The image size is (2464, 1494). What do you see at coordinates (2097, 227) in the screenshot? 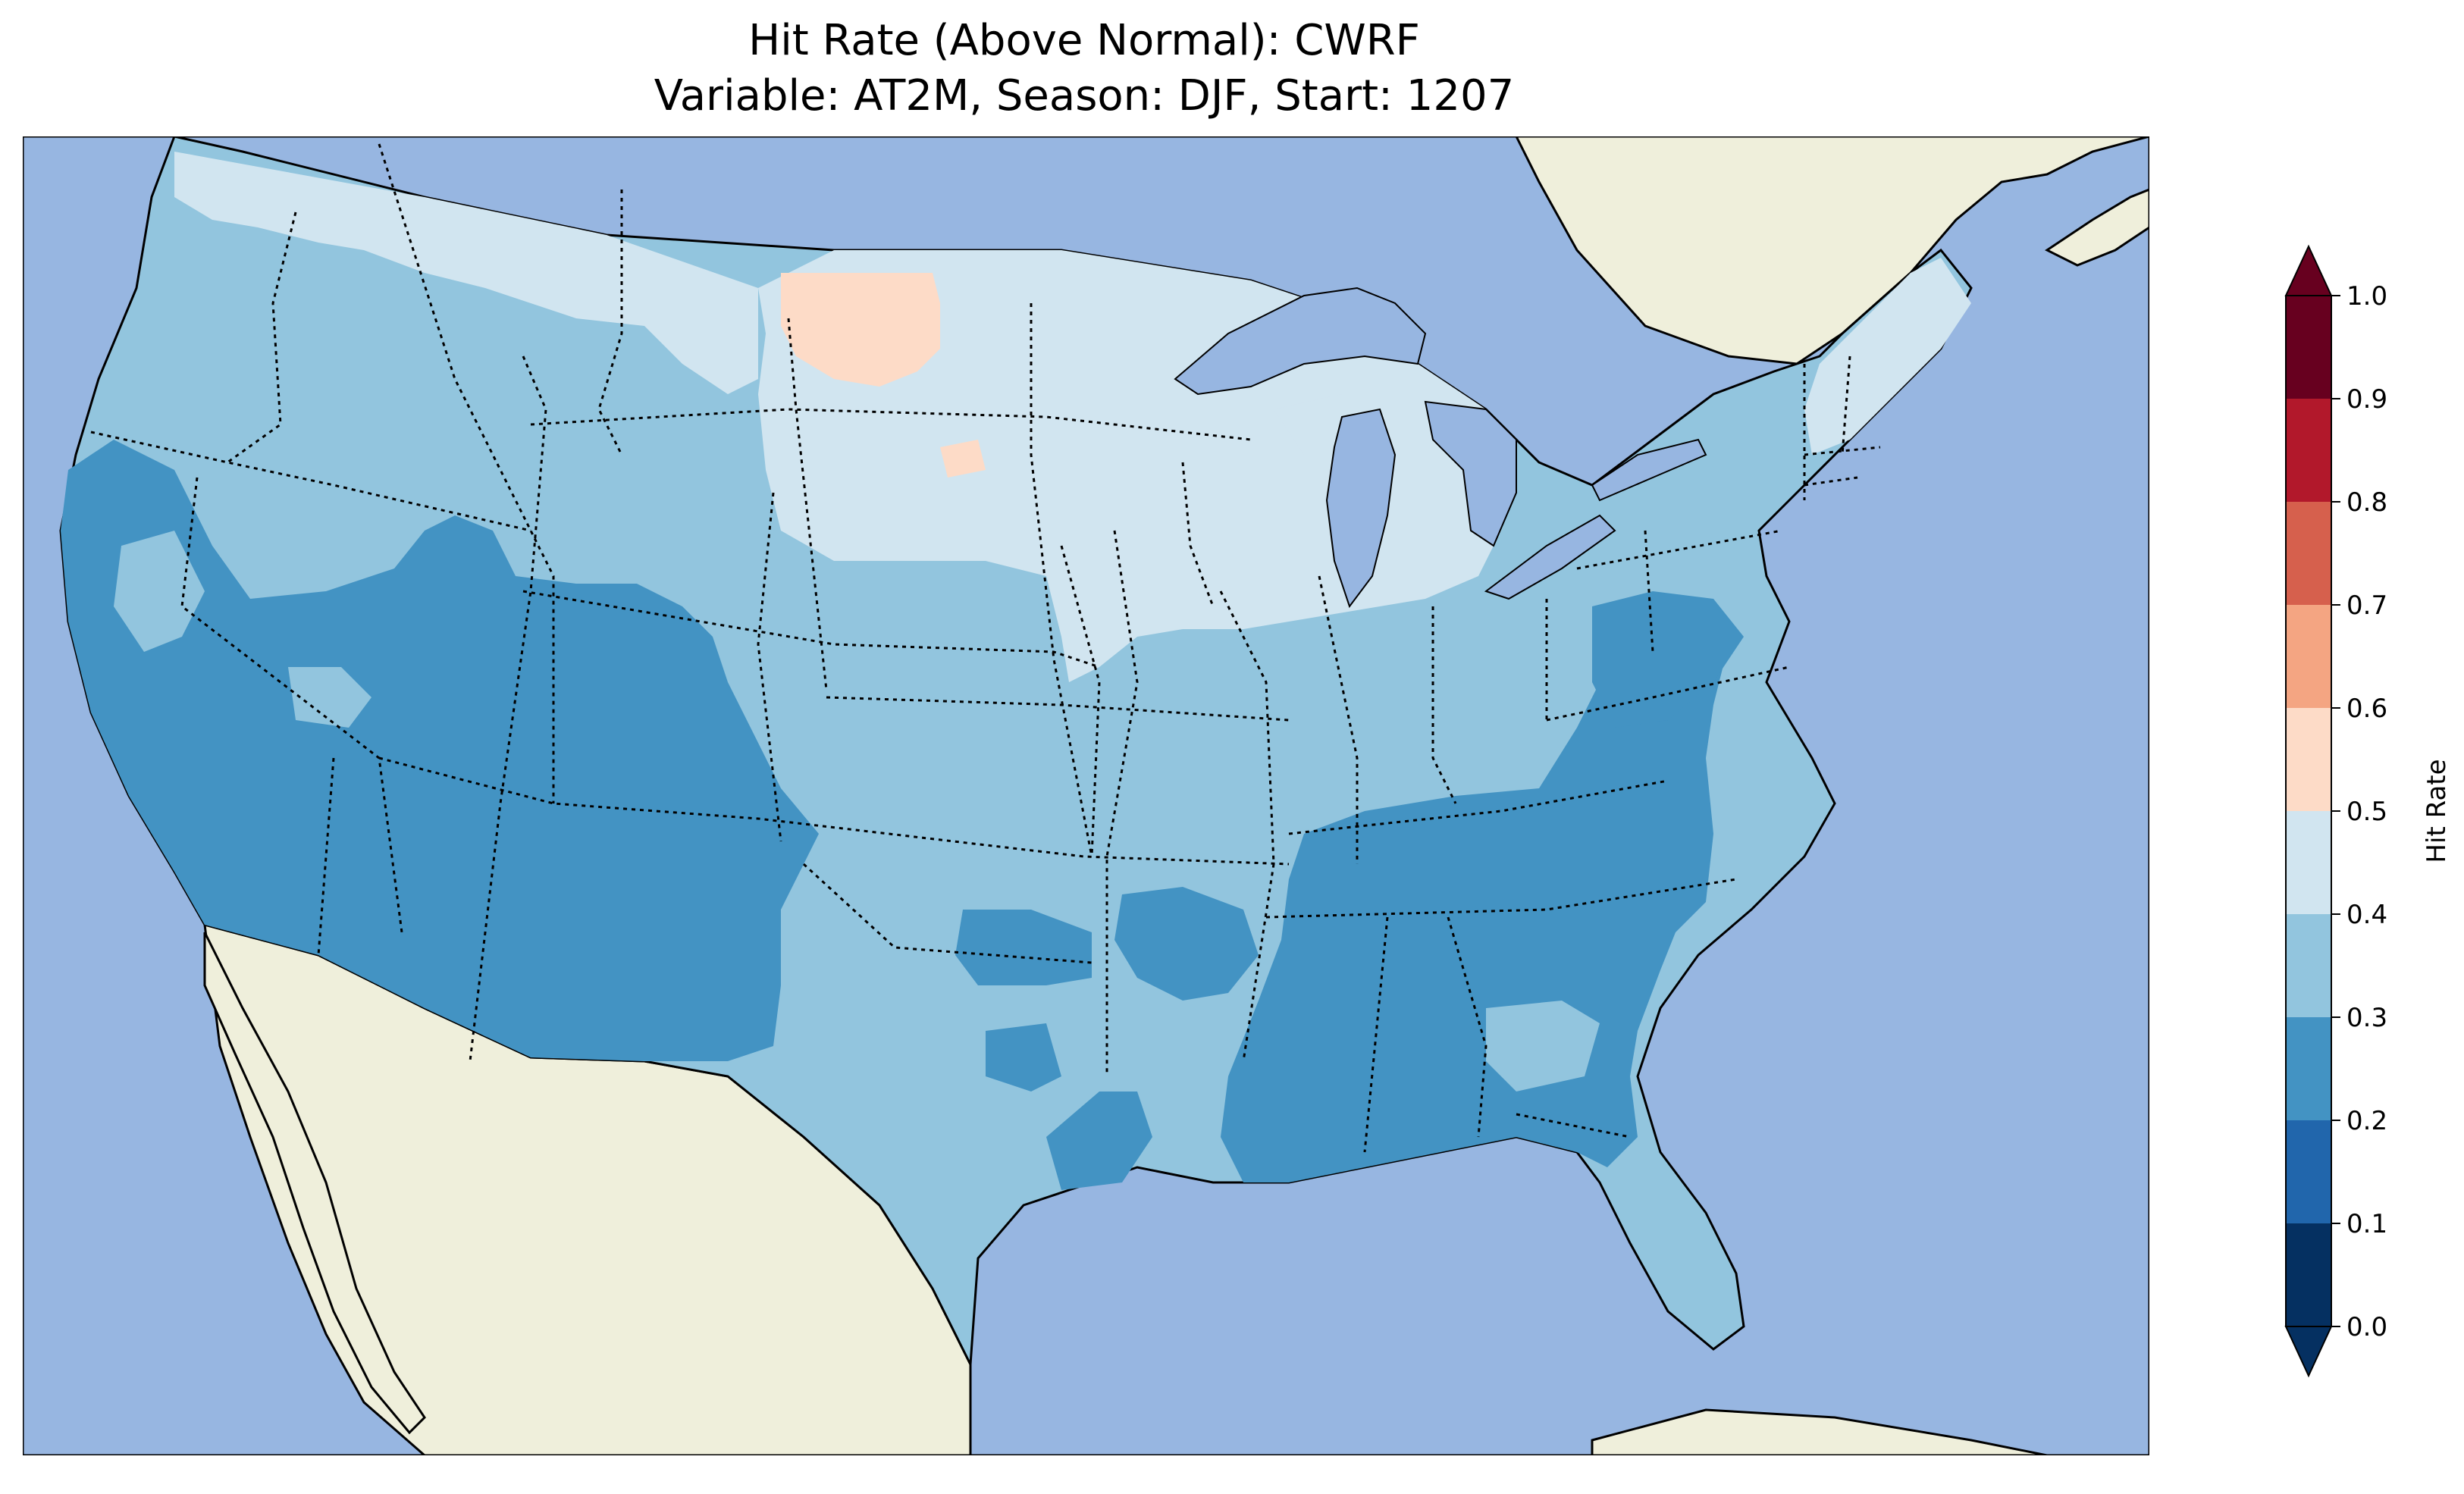
I see `nova-scotia` at bounding box center [2097, 227].